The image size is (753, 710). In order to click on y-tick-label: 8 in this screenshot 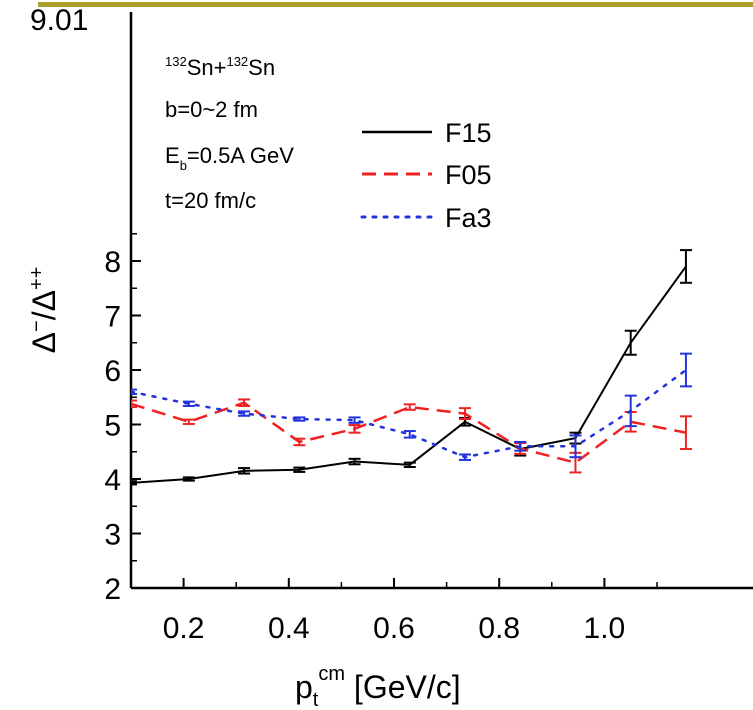, I will do `click(112, 262)`.